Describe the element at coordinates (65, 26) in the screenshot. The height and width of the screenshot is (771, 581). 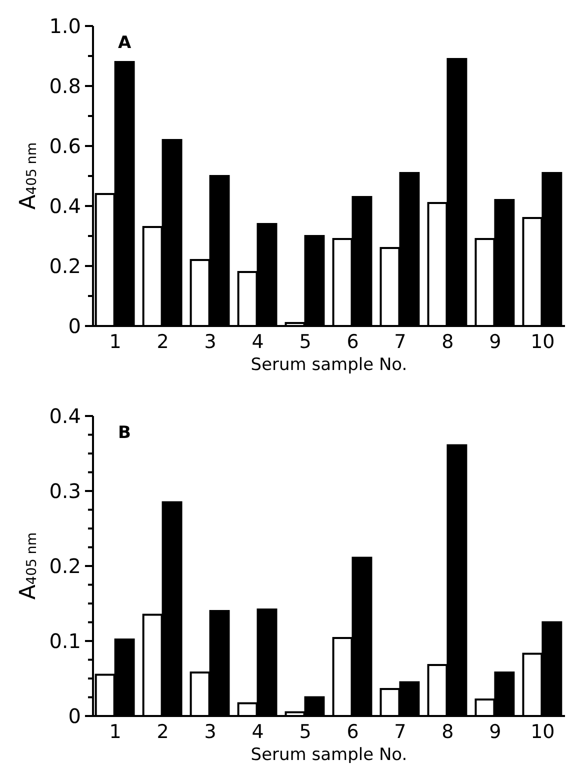
I see `y-tick-label: 1.0` at that location.